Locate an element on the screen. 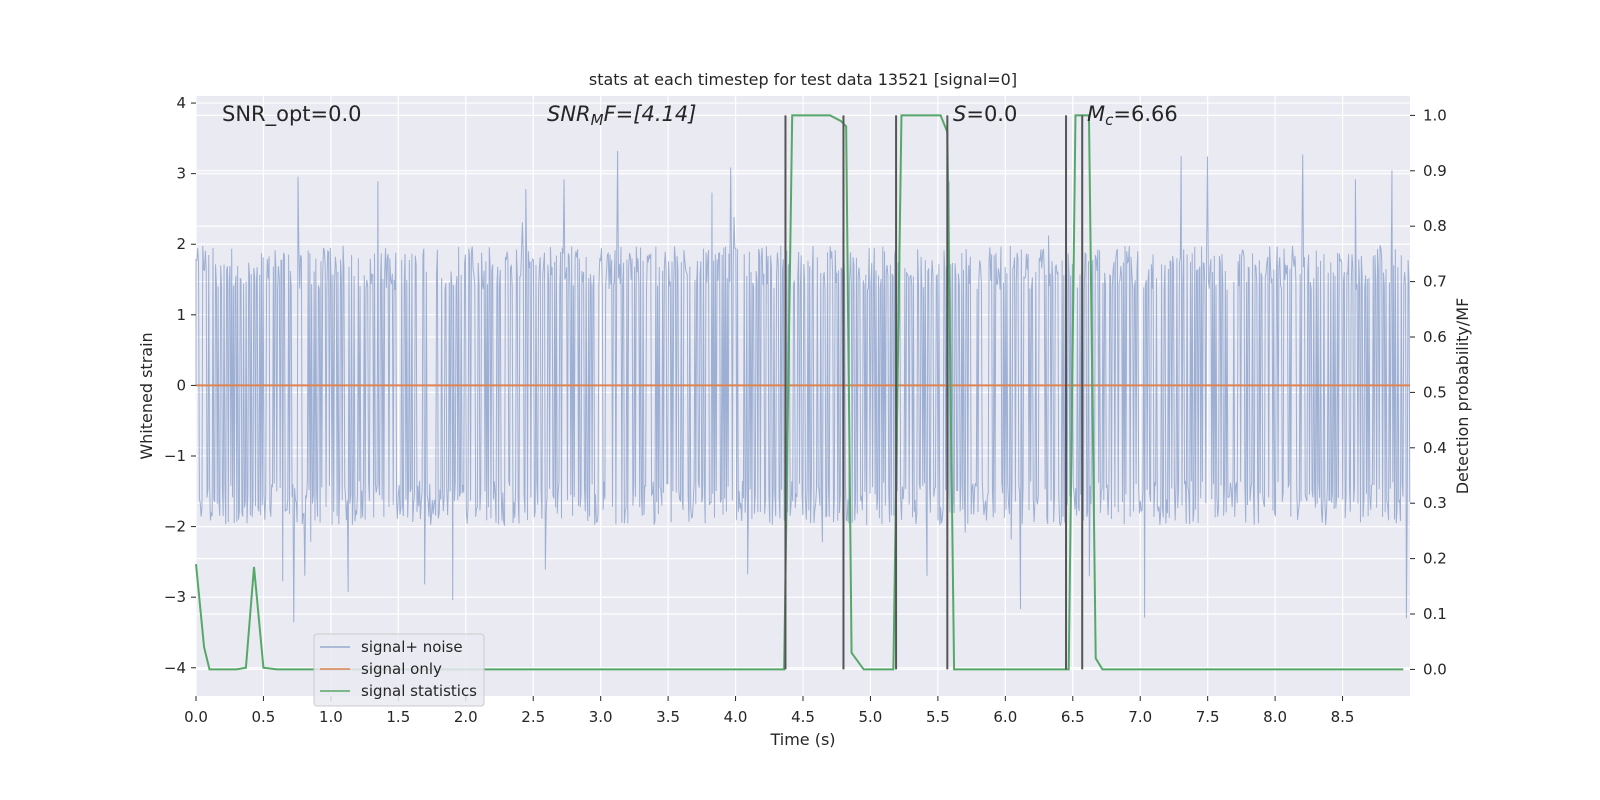 The height and width of the screenshot is (800, 1600). x-tick-label: 8.0 is located at coordinates (1275, 717).